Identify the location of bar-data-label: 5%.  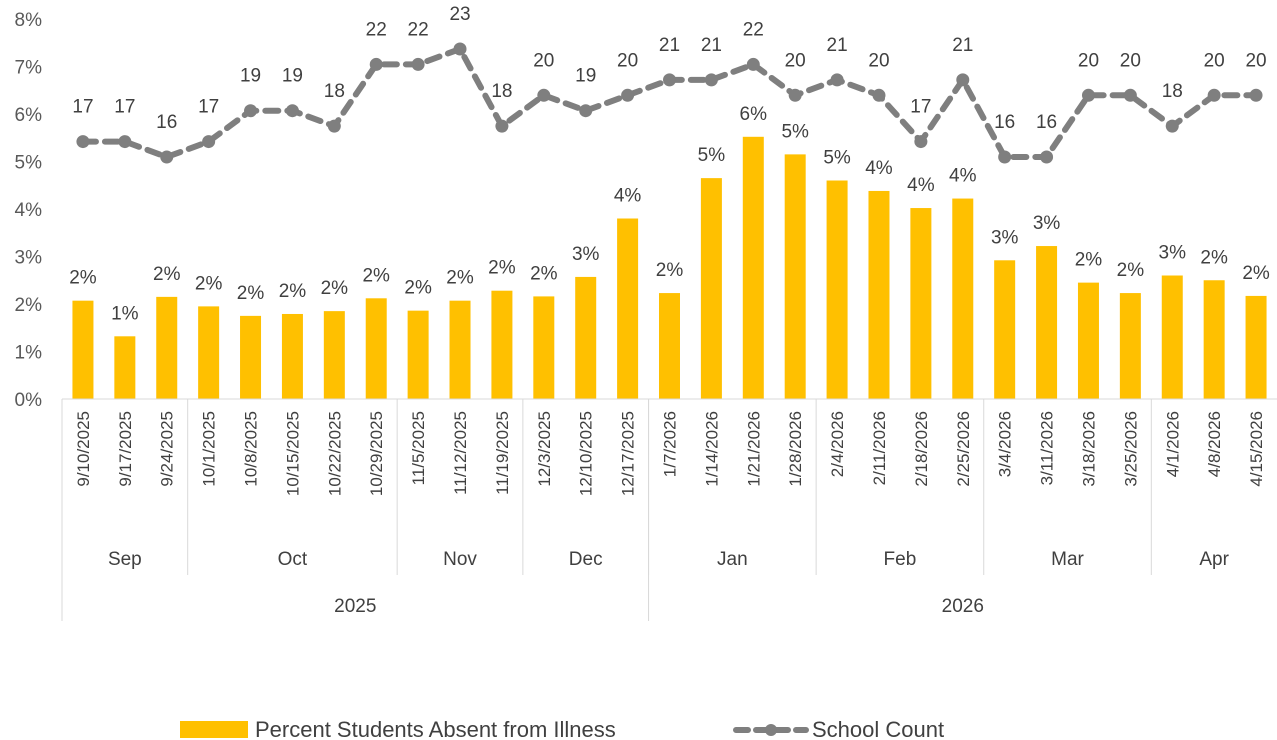
(795, 131).